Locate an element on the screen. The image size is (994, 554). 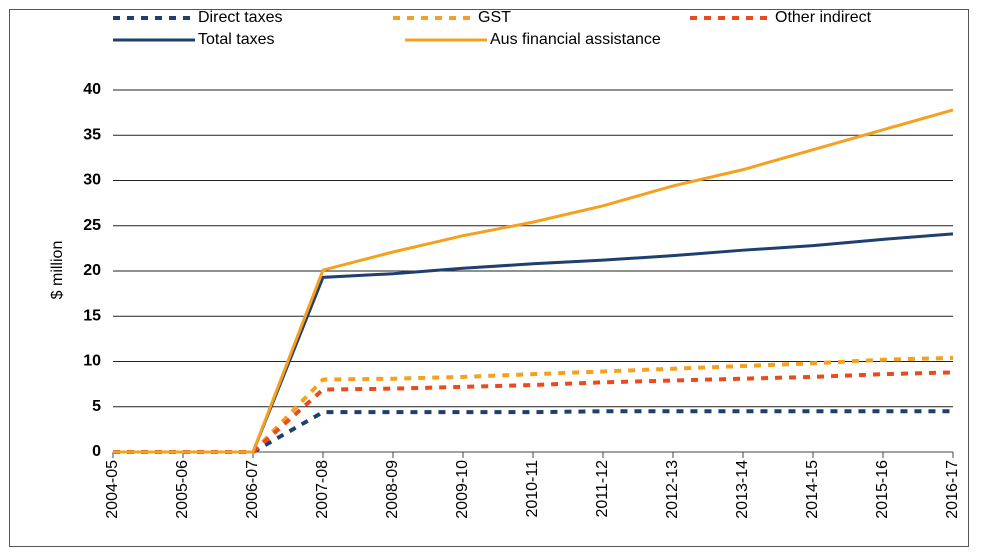
y-tick-label: 20 is located at coordinates (92, 270).